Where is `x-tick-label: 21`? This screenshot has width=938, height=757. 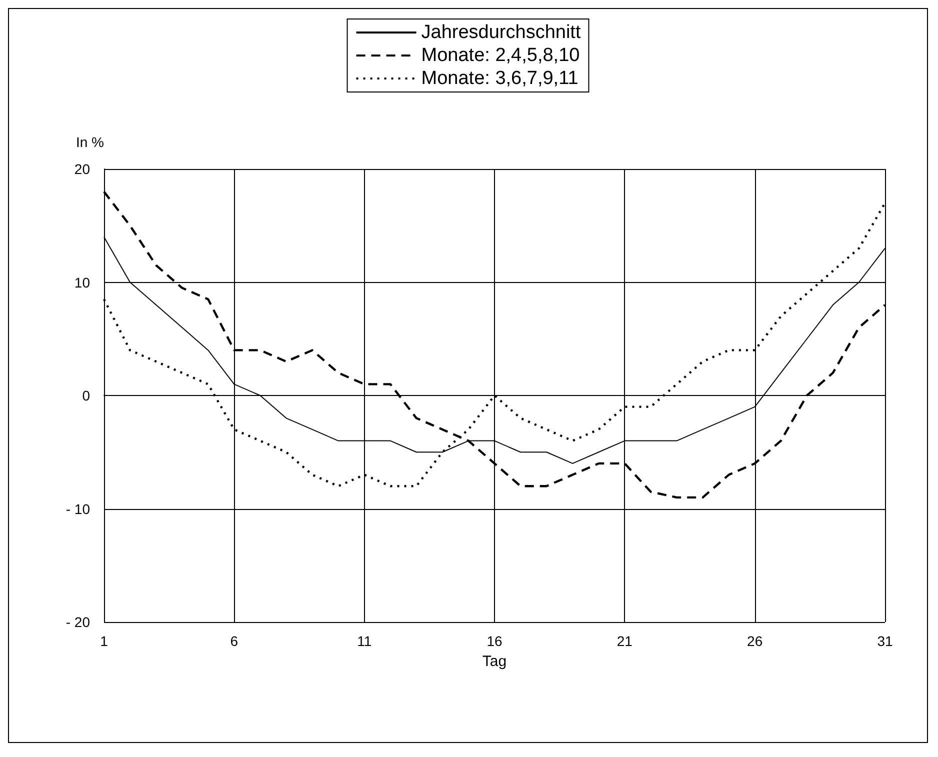
x-tick-label: 21 is located at coordinates (624, 641).